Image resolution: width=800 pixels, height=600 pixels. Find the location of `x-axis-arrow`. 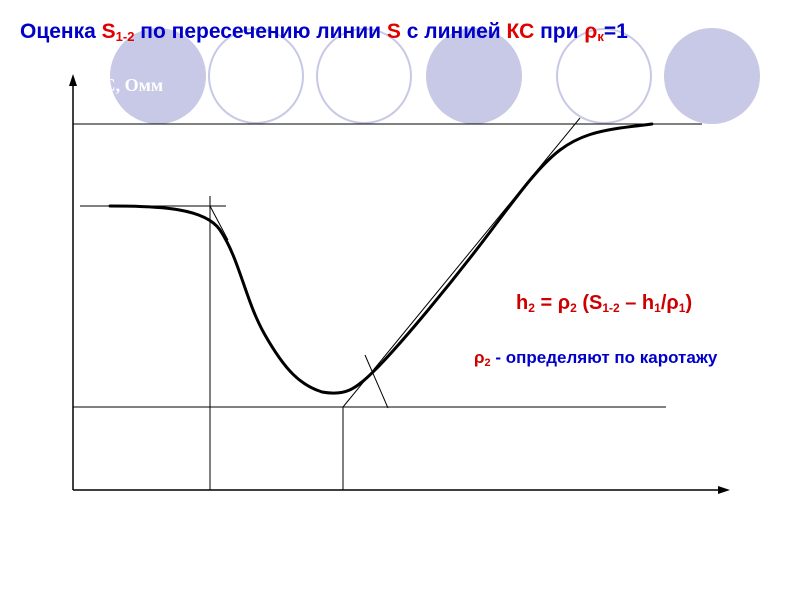

x-axis-arrow is located at coordinates (724, 490).